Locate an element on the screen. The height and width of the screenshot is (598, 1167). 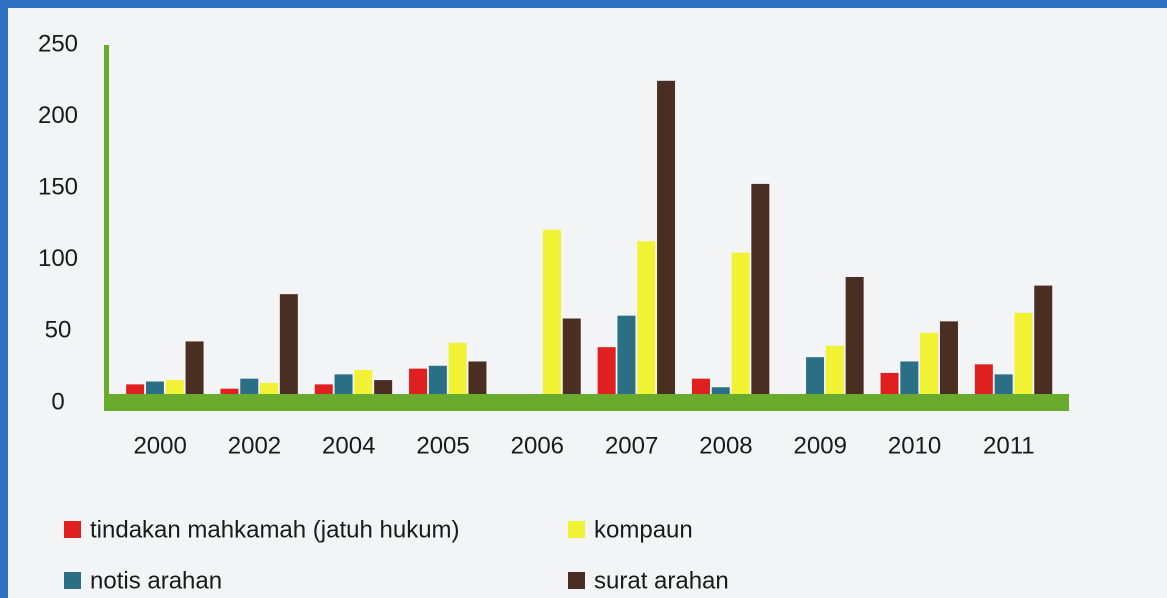
y-tick-label: 0 is located at coordinates (57, 401).